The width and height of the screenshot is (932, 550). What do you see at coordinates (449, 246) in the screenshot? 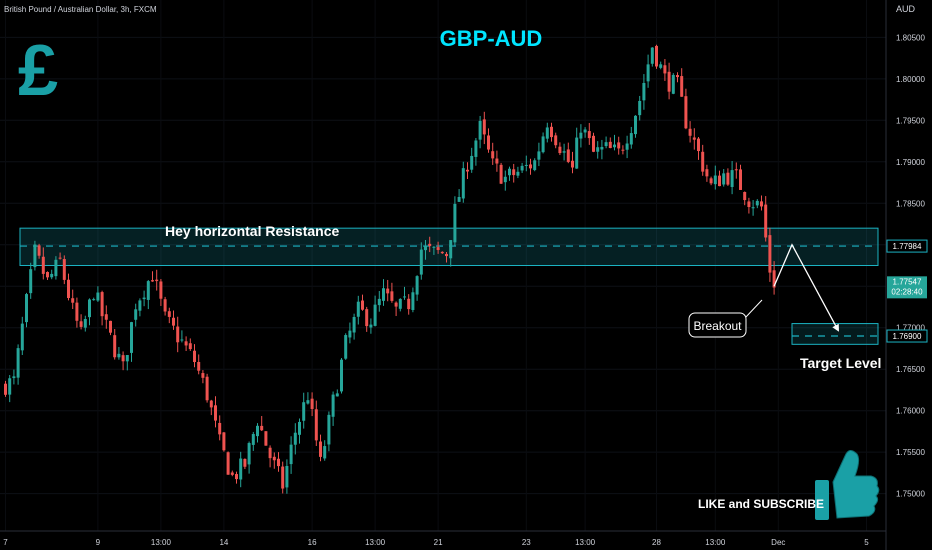
I see `resistance-zone` at bounding box center [449, 246].